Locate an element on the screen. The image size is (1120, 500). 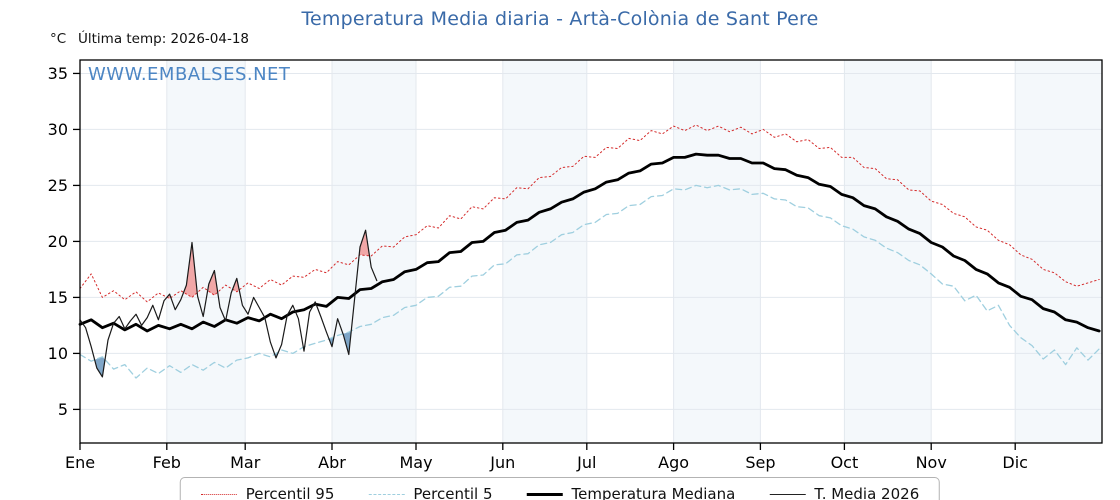
watermark-text: WWW.EMBALSES.NET is located at coordinates (189, 74).